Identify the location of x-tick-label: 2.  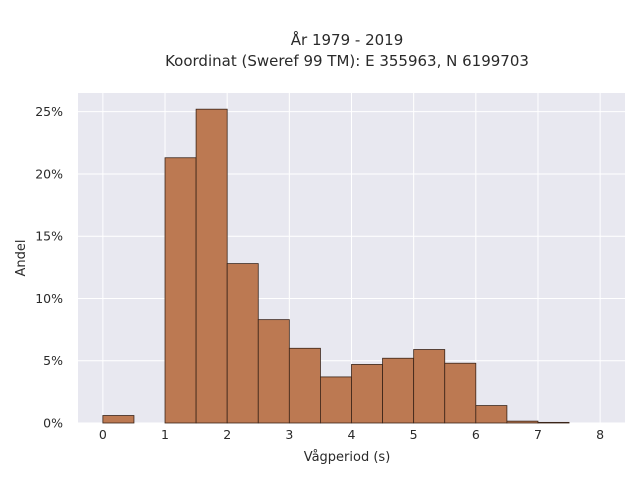
(227, 434).